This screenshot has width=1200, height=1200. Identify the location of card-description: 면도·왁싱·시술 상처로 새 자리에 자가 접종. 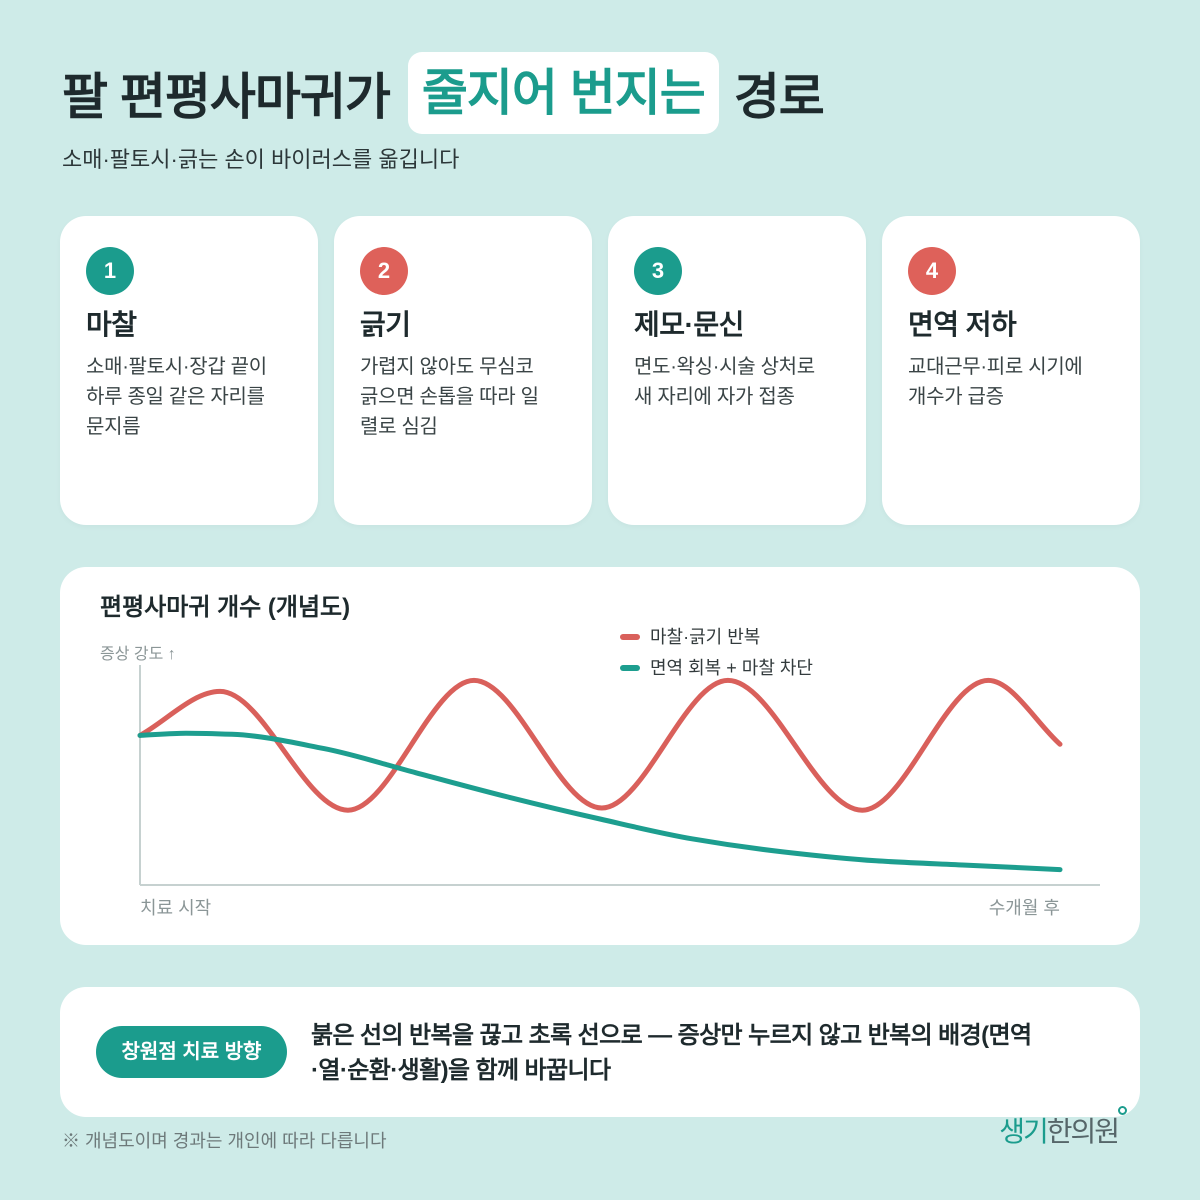
(724, 382).